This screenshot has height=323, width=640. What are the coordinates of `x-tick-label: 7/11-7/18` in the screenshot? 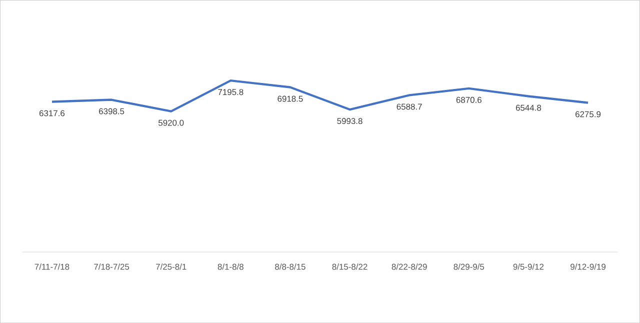 It's located at (52, 266).